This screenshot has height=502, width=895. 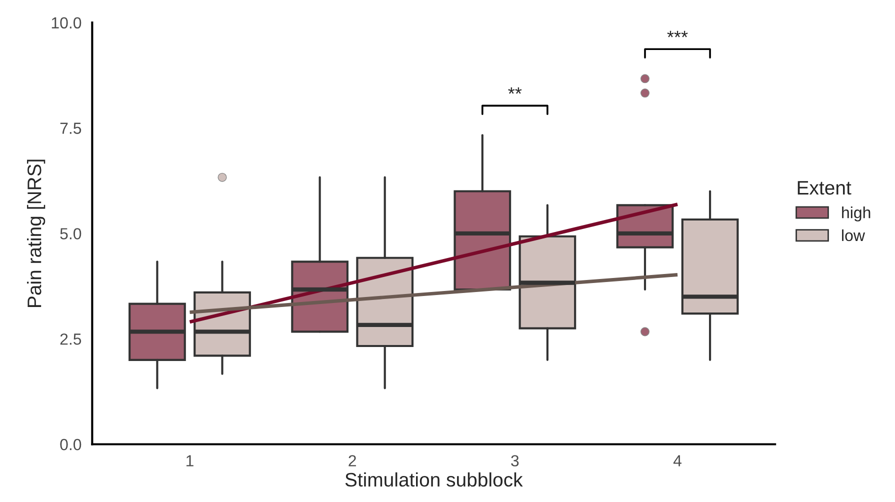 What do you see at coordinates (515, 460) in the screenshot?
I see `x-tick-label: 3` at bounding box center [515, 460].